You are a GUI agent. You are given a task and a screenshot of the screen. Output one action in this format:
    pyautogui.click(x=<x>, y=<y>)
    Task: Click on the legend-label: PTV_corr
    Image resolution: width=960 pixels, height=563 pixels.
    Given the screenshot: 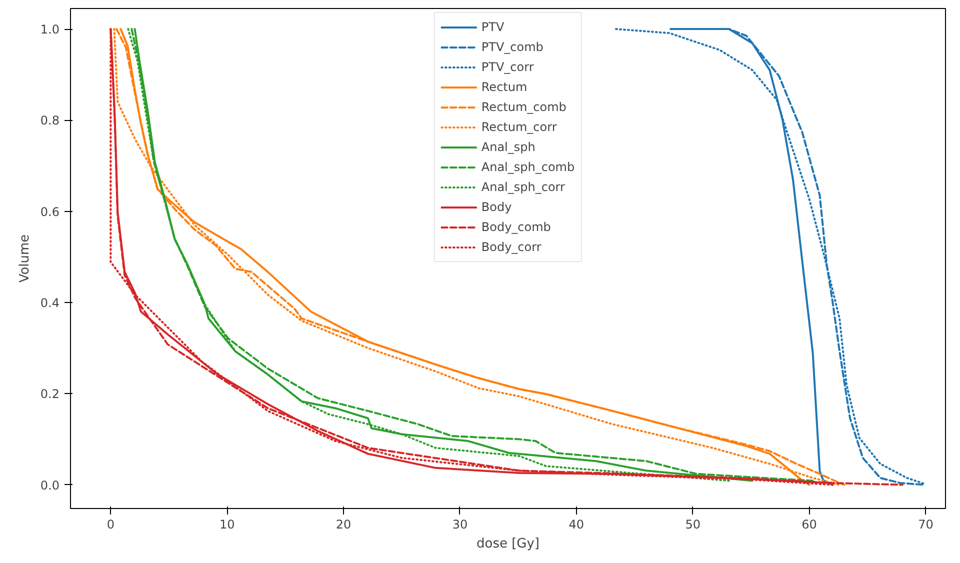 What is the action you would take?
    pyautogui.click(x=507, y=67)
    